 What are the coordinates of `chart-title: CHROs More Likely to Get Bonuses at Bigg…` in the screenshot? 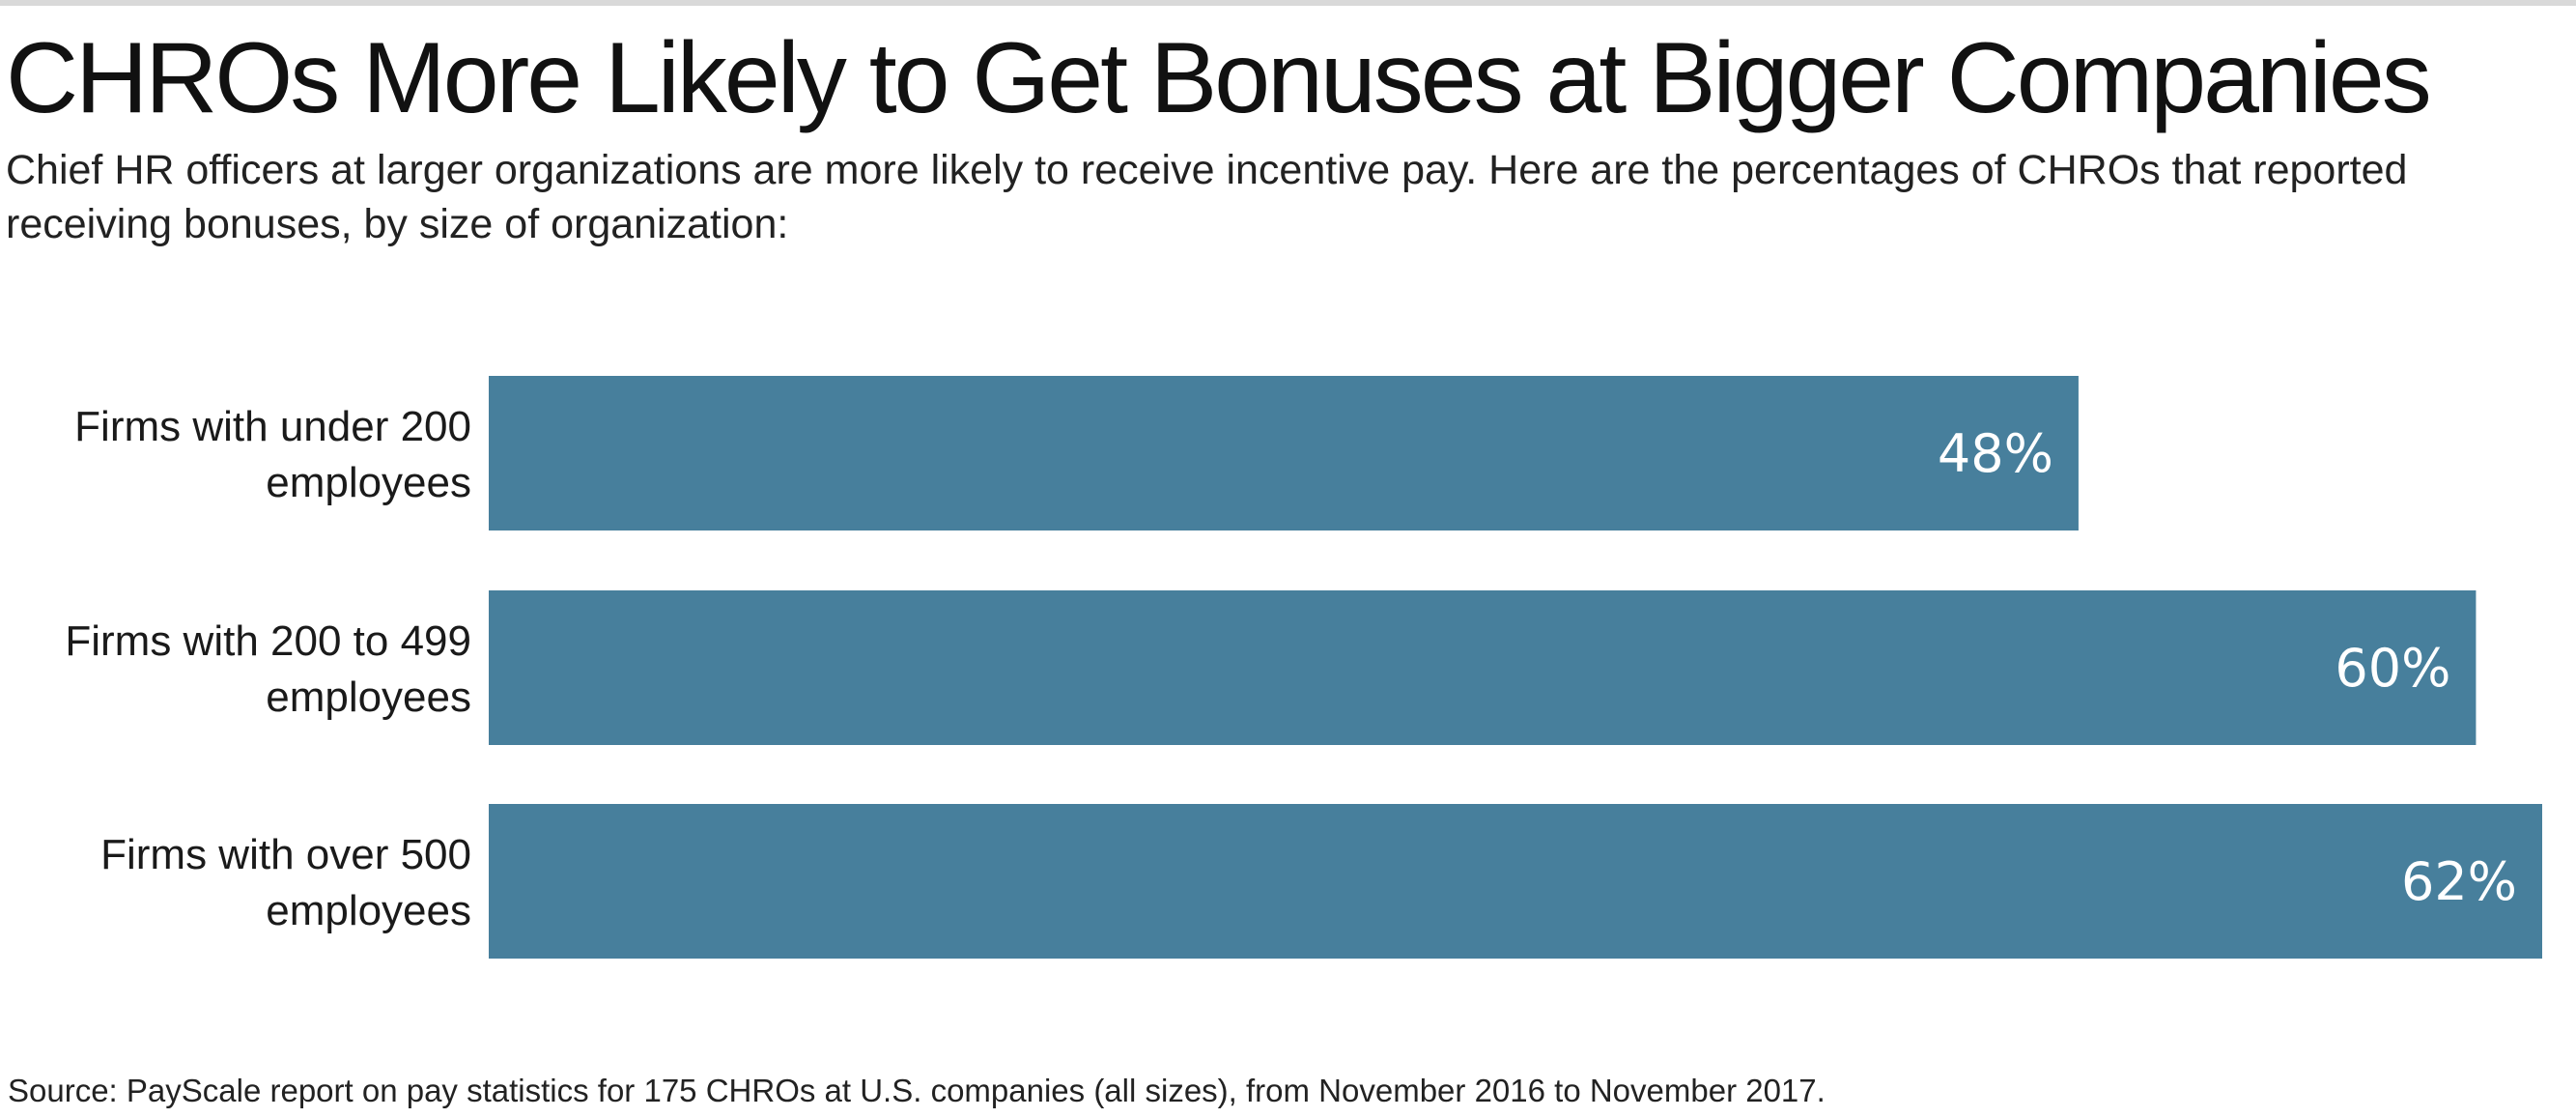 It's located at (1219, 78).